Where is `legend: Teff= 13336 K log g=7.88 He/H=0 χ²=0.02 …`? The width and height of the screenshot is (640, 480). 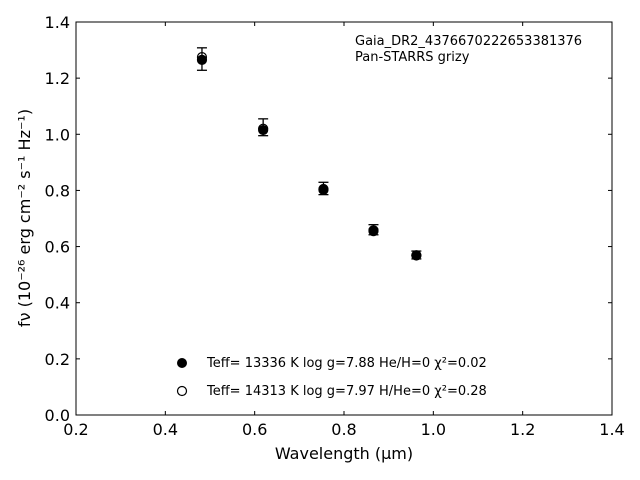
legend: Teff= 13336 K log g=7.88 He/H=0 χ²=0.02 … is located at coordinates (331, 377).